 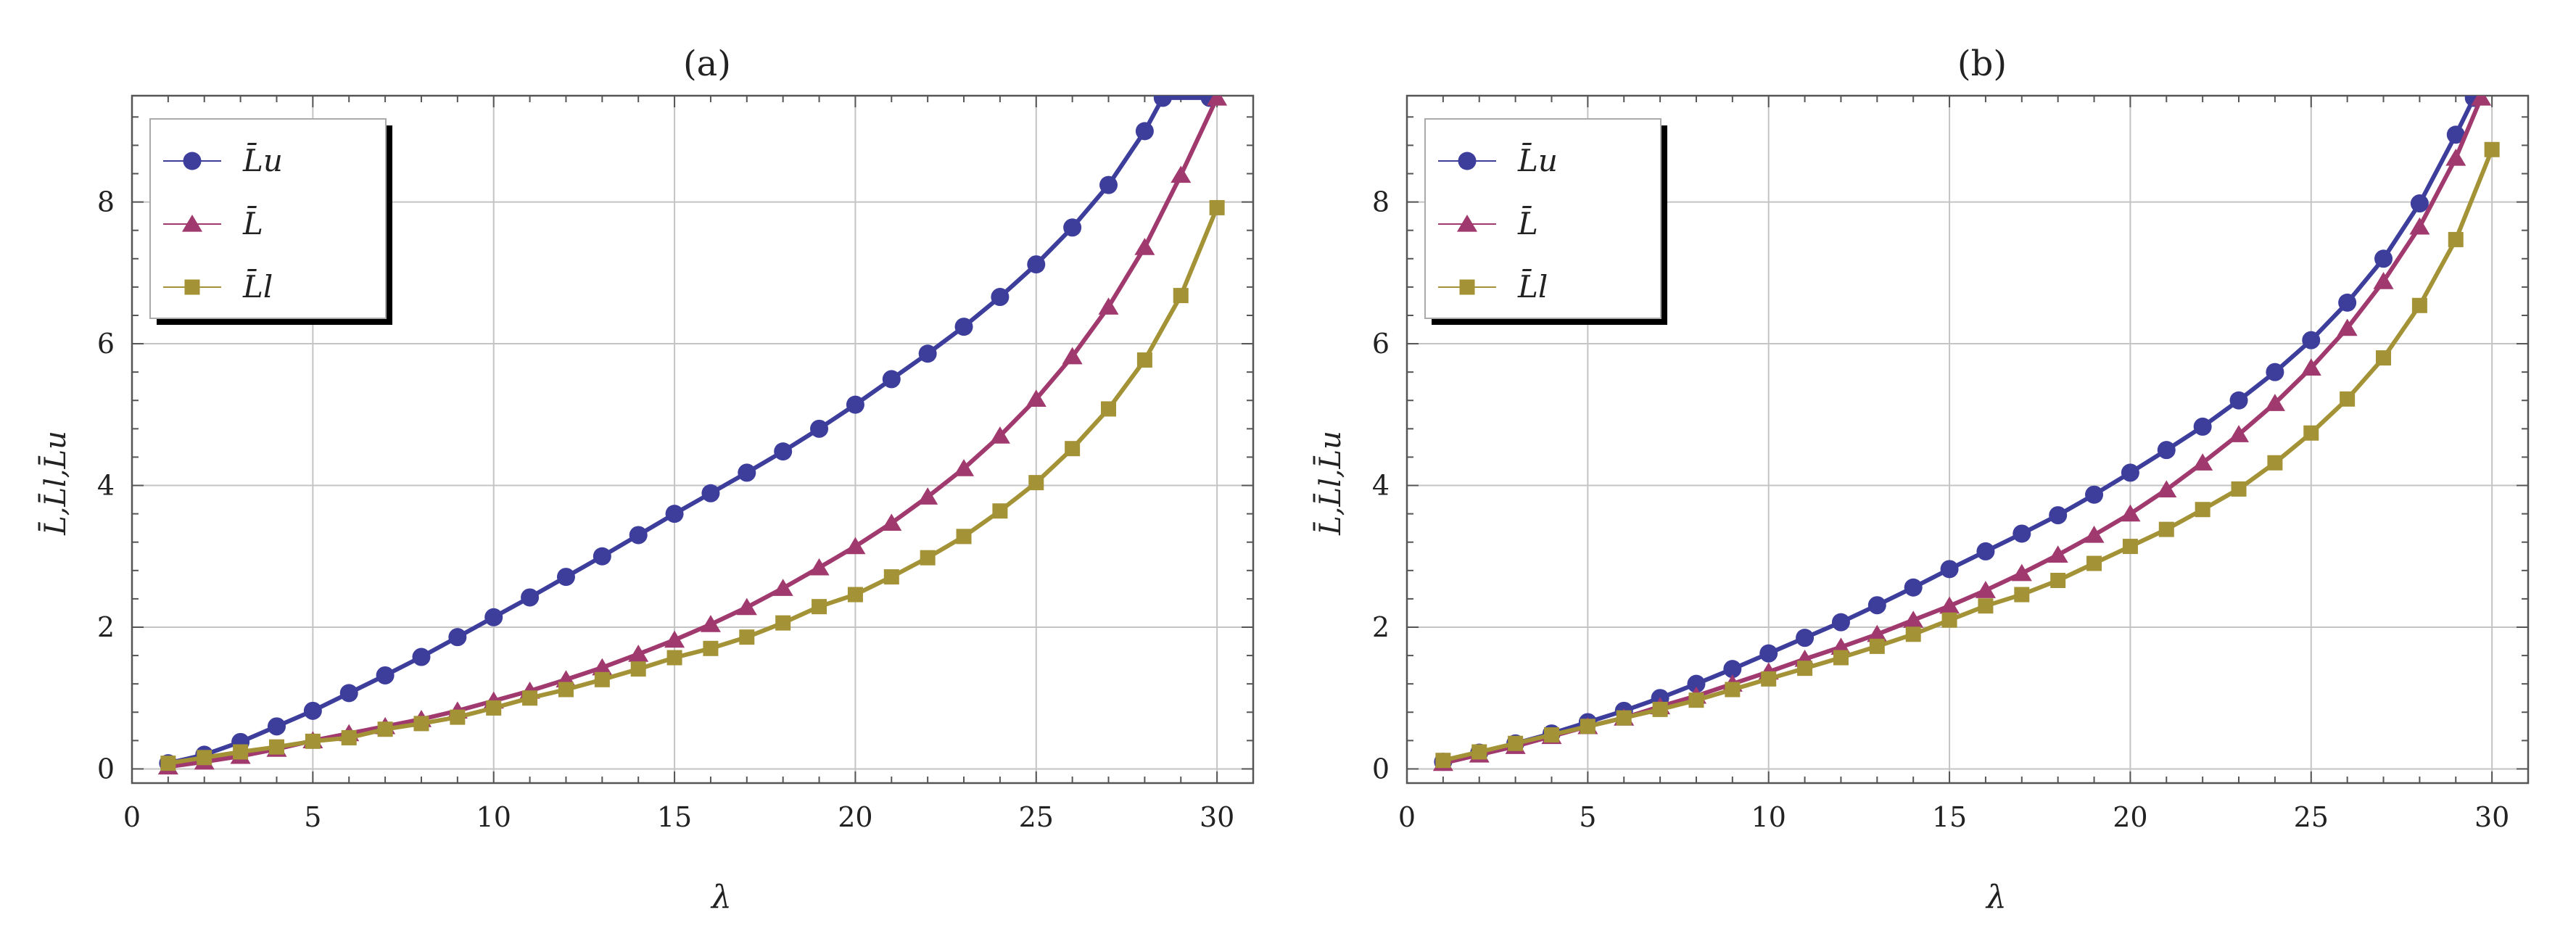 What do you see at coordinates (106, 344) in the screenshot?
I see `y-tick-label: 6` at bounding box center [106, 344].